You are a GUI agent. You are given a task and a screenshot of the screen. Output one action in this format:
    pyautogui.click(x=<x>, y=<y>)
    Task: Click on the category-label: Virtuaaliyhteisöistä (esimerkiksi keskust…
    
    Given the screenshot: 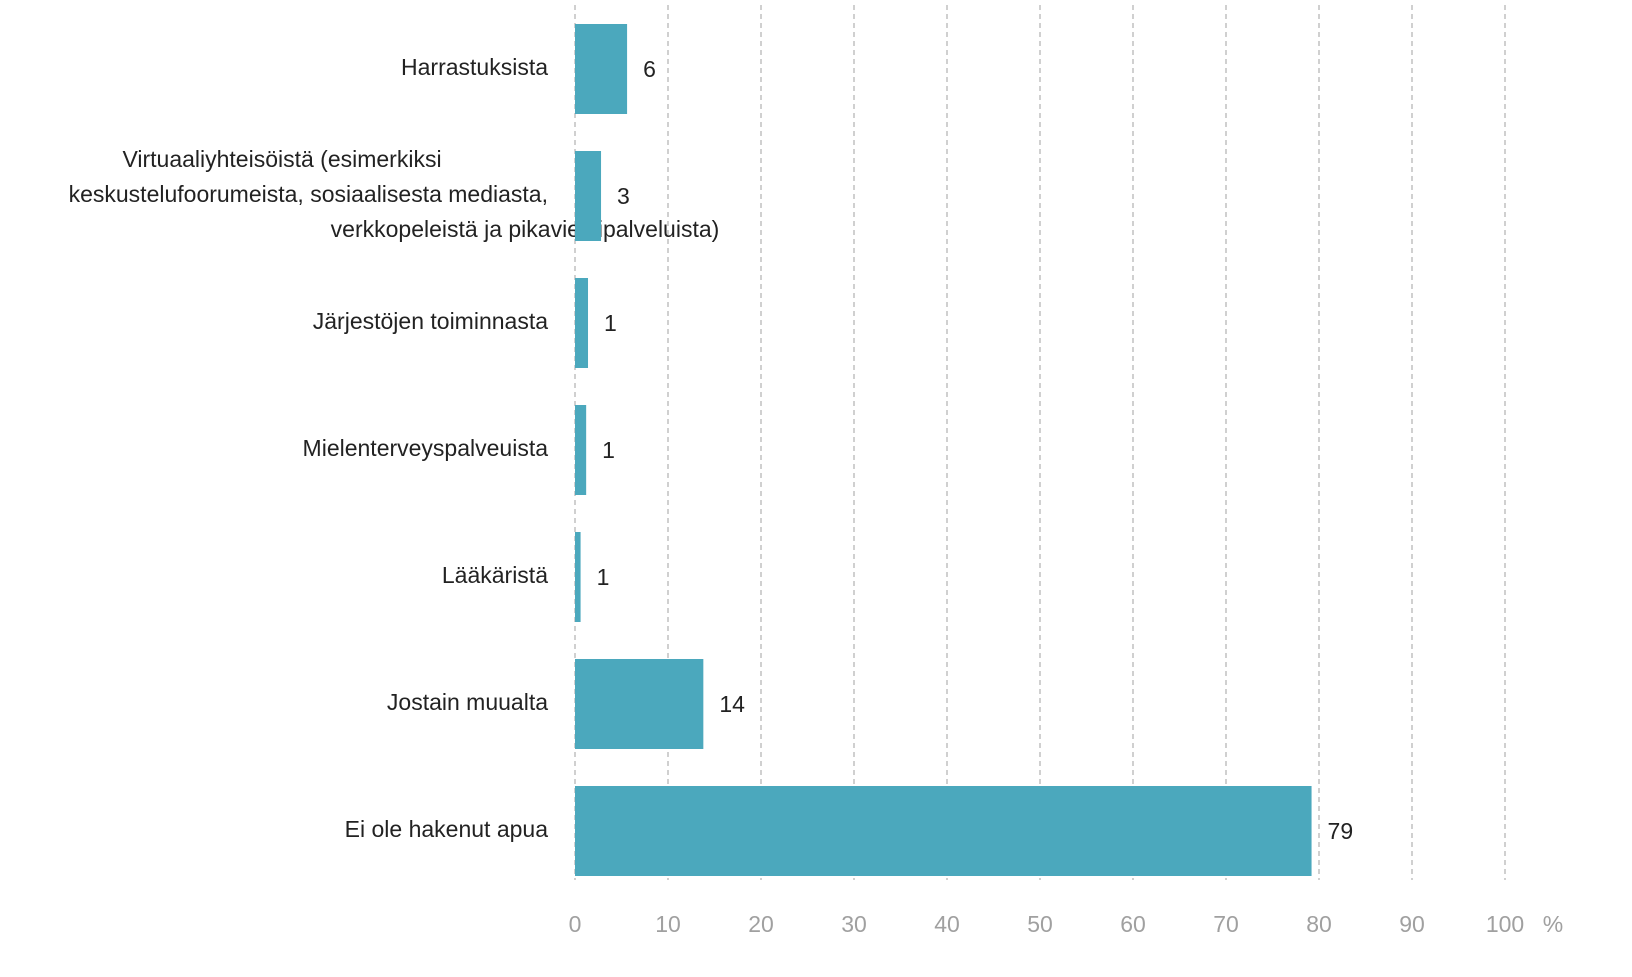 What is the action you would take?
    pyautogui.click(x=394, y=194)
    